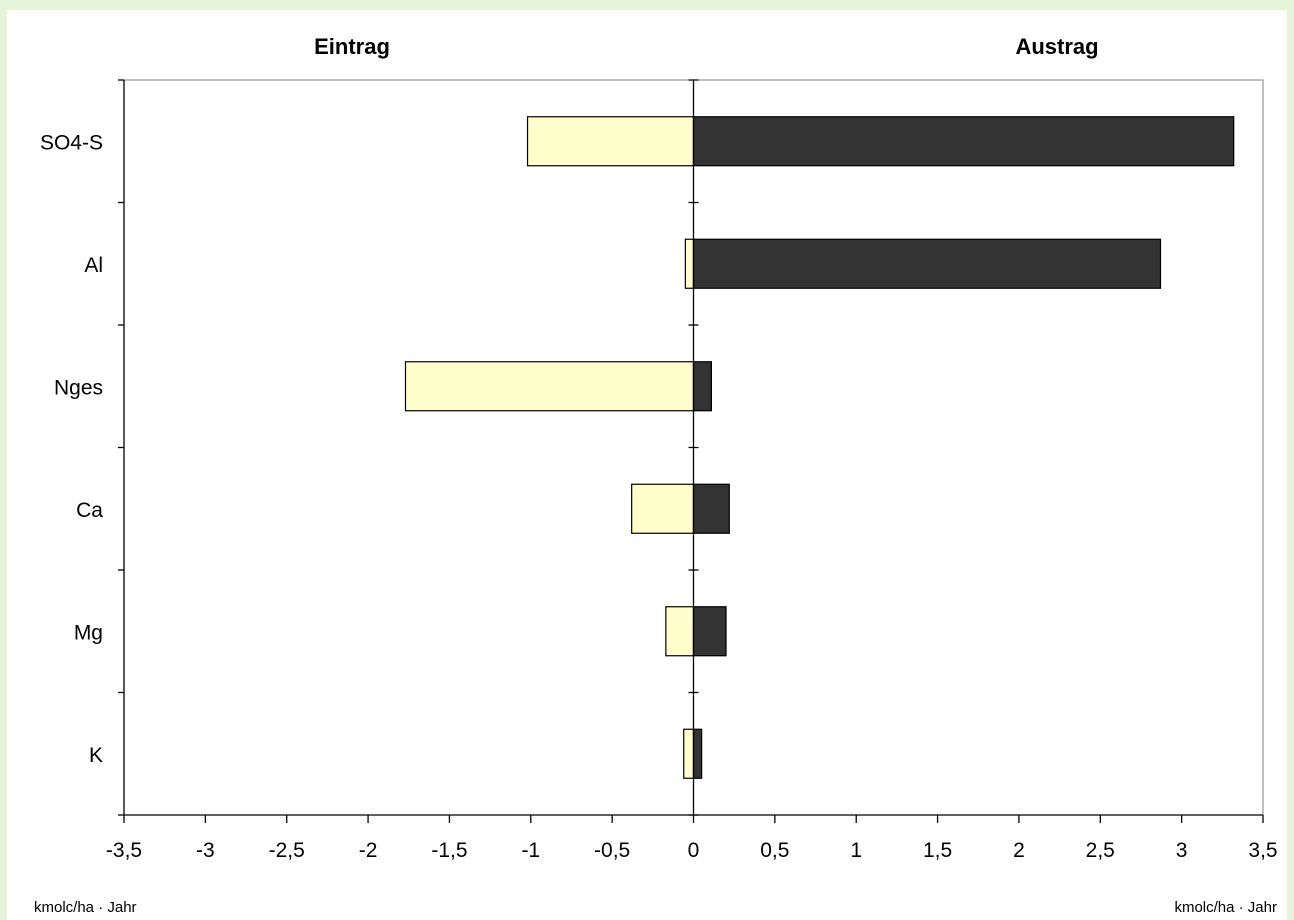 This screenshot has height=920, width=1294. Describe the element at coordinates (663, 508) in the screenshot. I see `bar-eintrag-ca` at that location.